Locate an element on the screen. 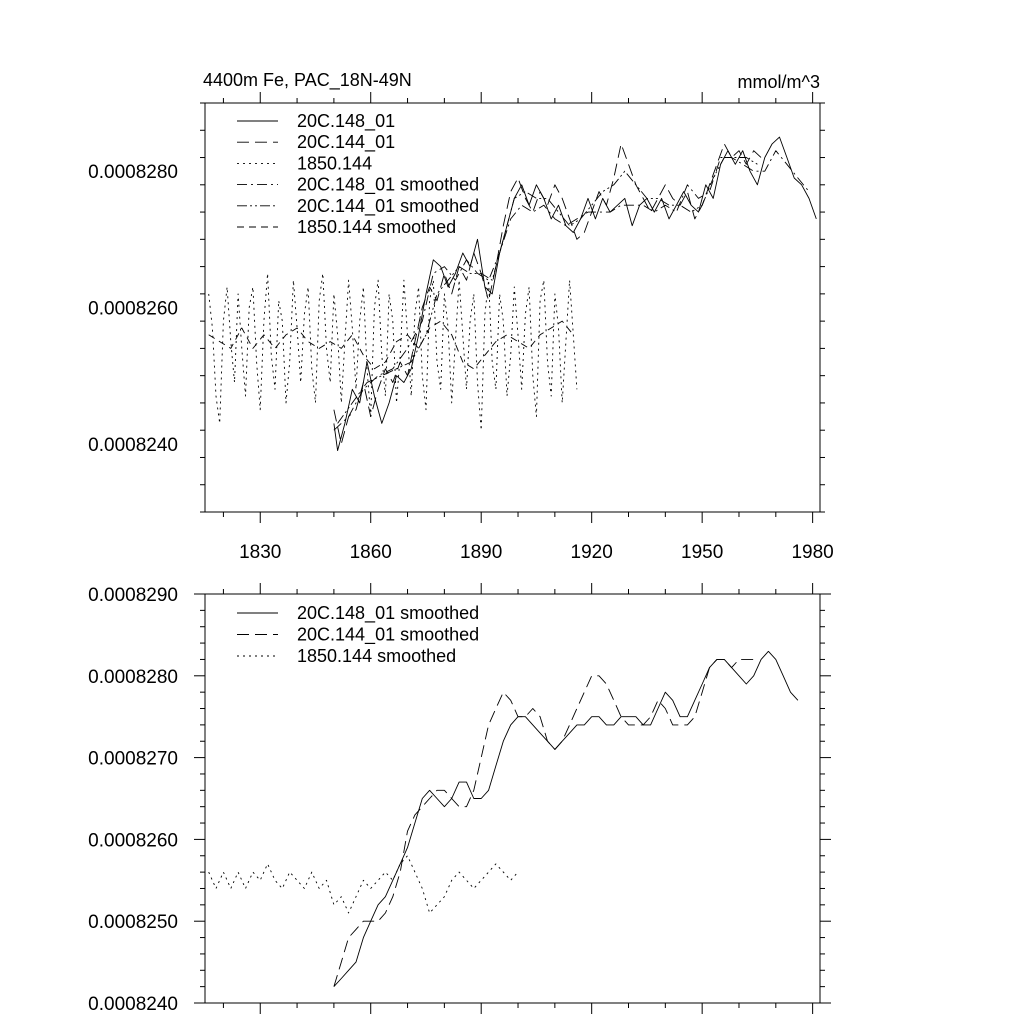 The width and height of the screenshot is (1024, 1024). x-tick-label: 1950 is located at coordinates (702, 552).